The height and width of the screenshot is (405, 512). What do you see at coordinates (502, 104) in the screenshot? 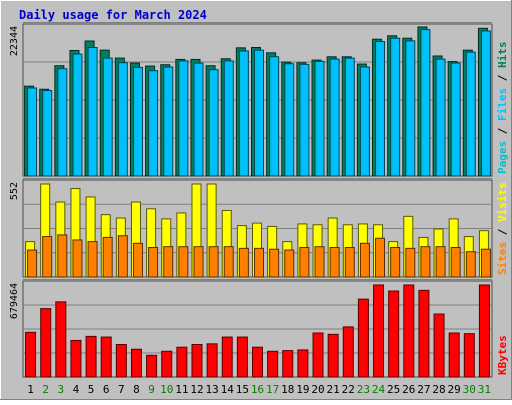
I see `legend-item-2: Files` at bounding box center [502, 104].